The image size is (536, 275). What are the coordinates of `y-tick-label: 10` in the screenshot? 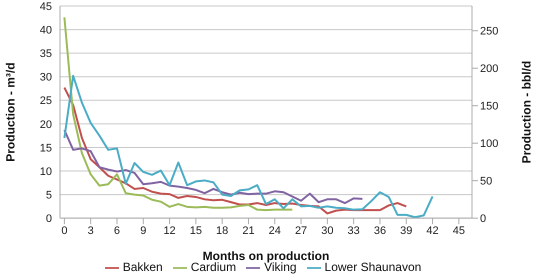 It's located at (46, 172).